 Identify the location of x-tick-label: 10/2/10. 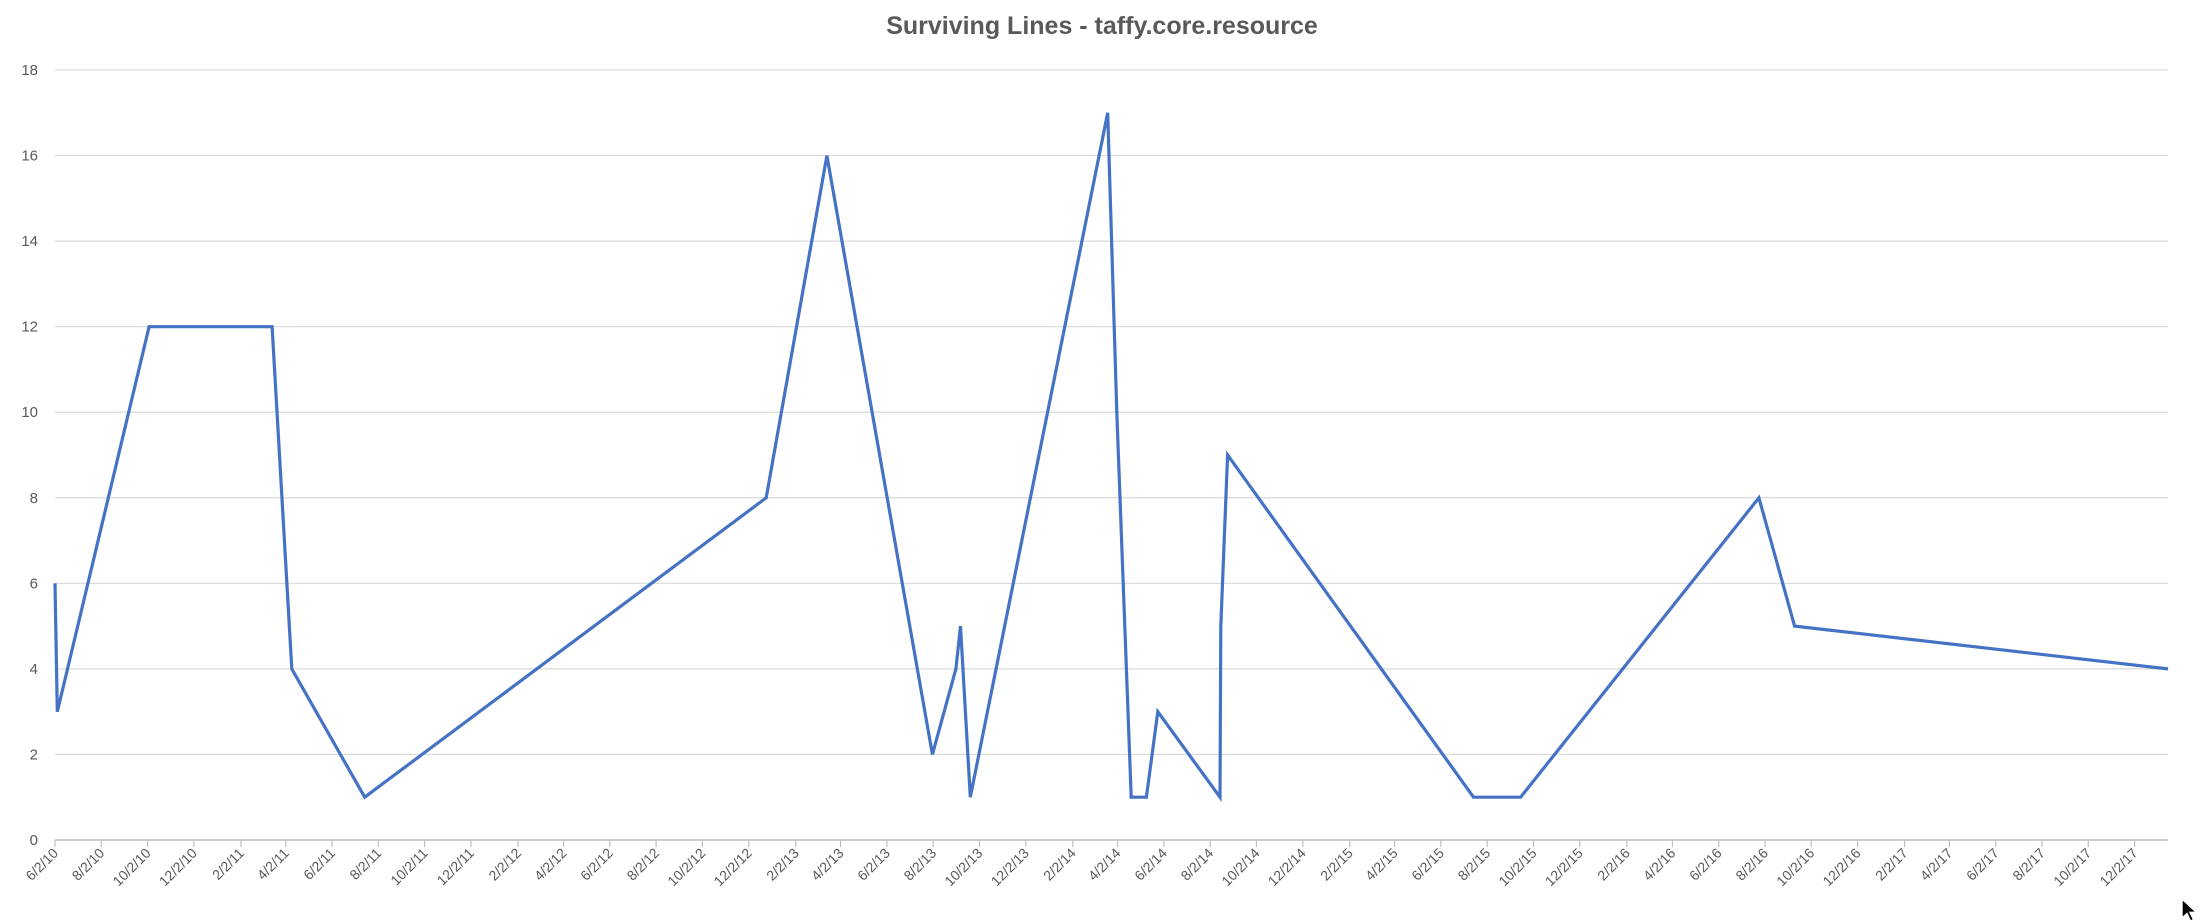
(131, 867).